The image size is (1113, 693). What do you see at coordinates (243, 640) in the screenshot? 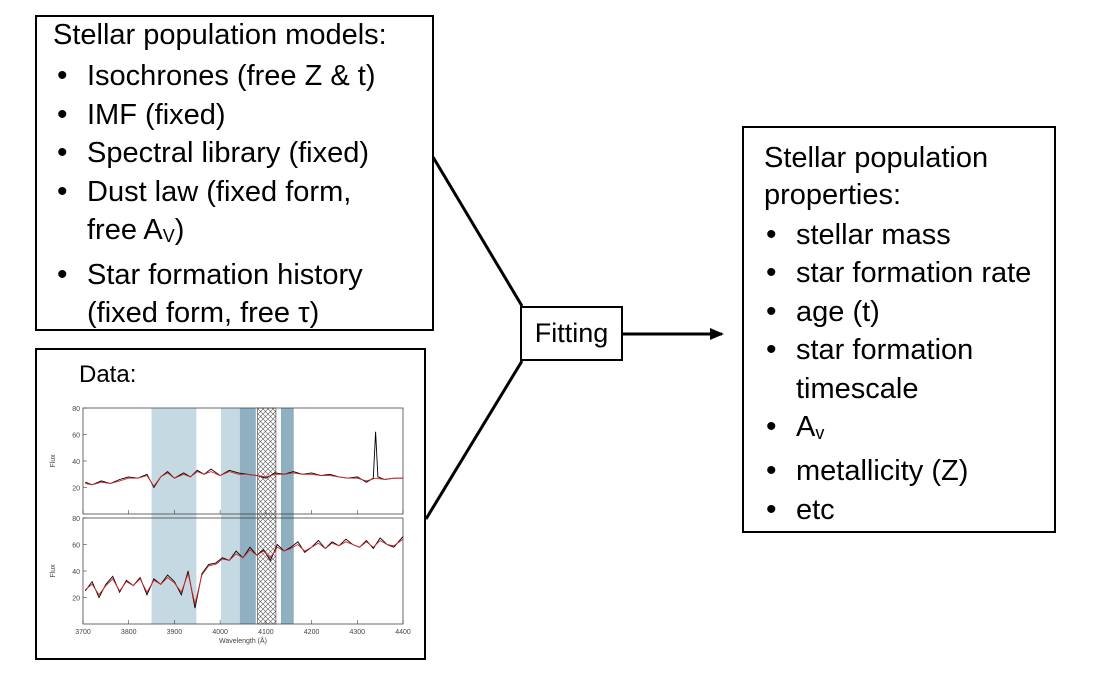
I see `x-axis-label: Wavelength (Å)` at bounding box center [243, 640].